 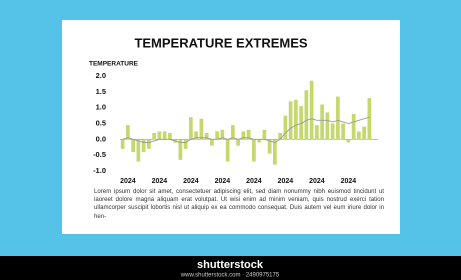 I want to click on y-tick-label: 0.0, so click(x=101, y=138).